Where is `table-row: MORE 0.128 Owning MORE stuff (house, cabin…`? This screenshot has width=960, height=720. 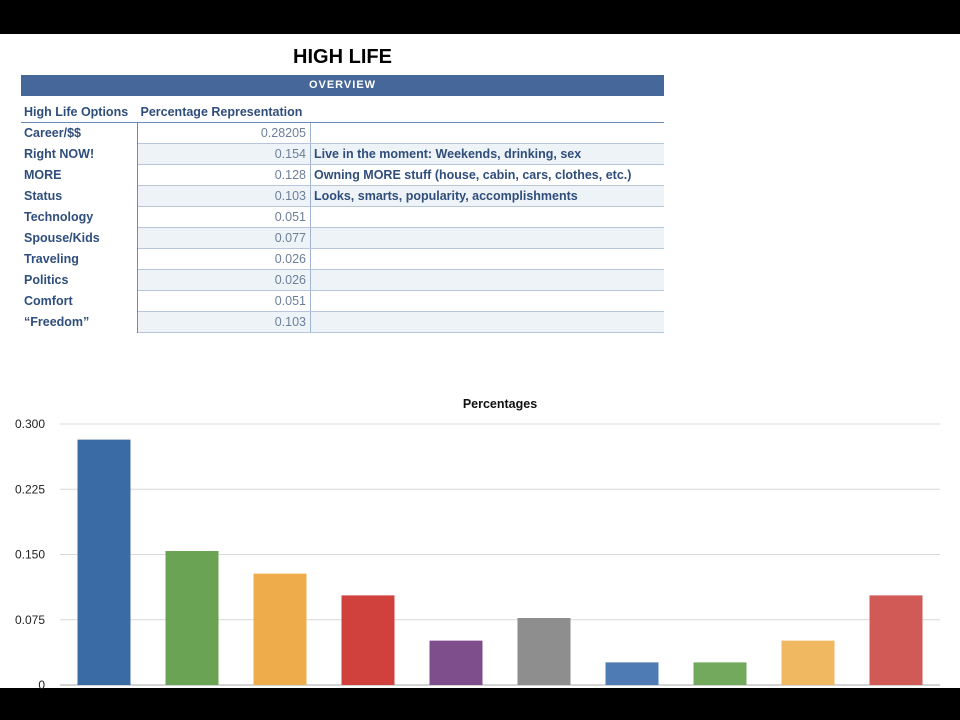 table-row: MORE 0.128 Owning MORE stuff (house, cabin… is located at coordinates (342, 175).